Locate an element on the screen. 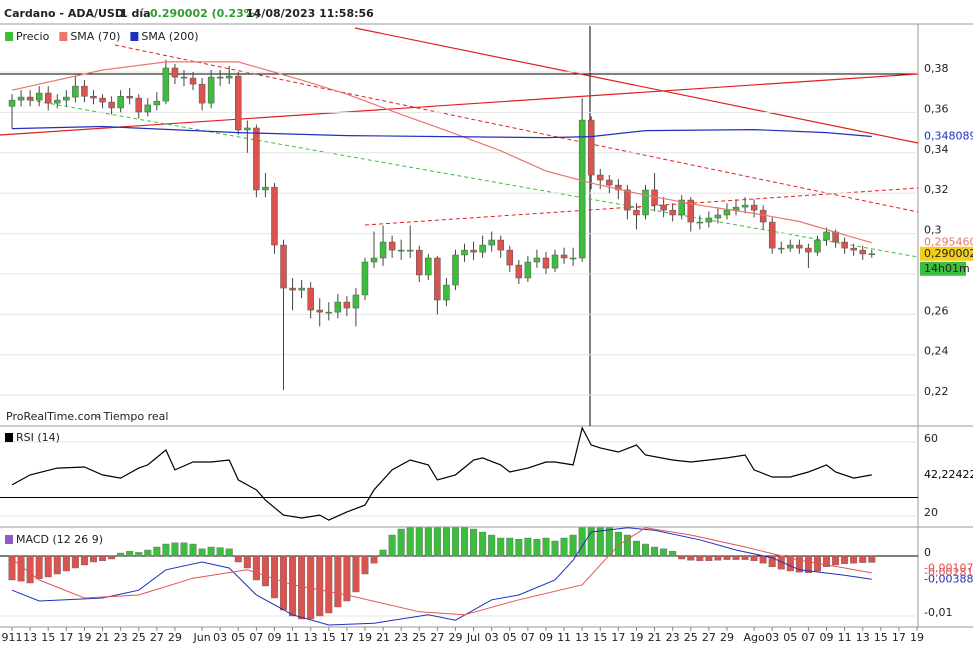 The image size is (973, 647). y-tick-label: 0,22 is located at coordinates (936, 391).